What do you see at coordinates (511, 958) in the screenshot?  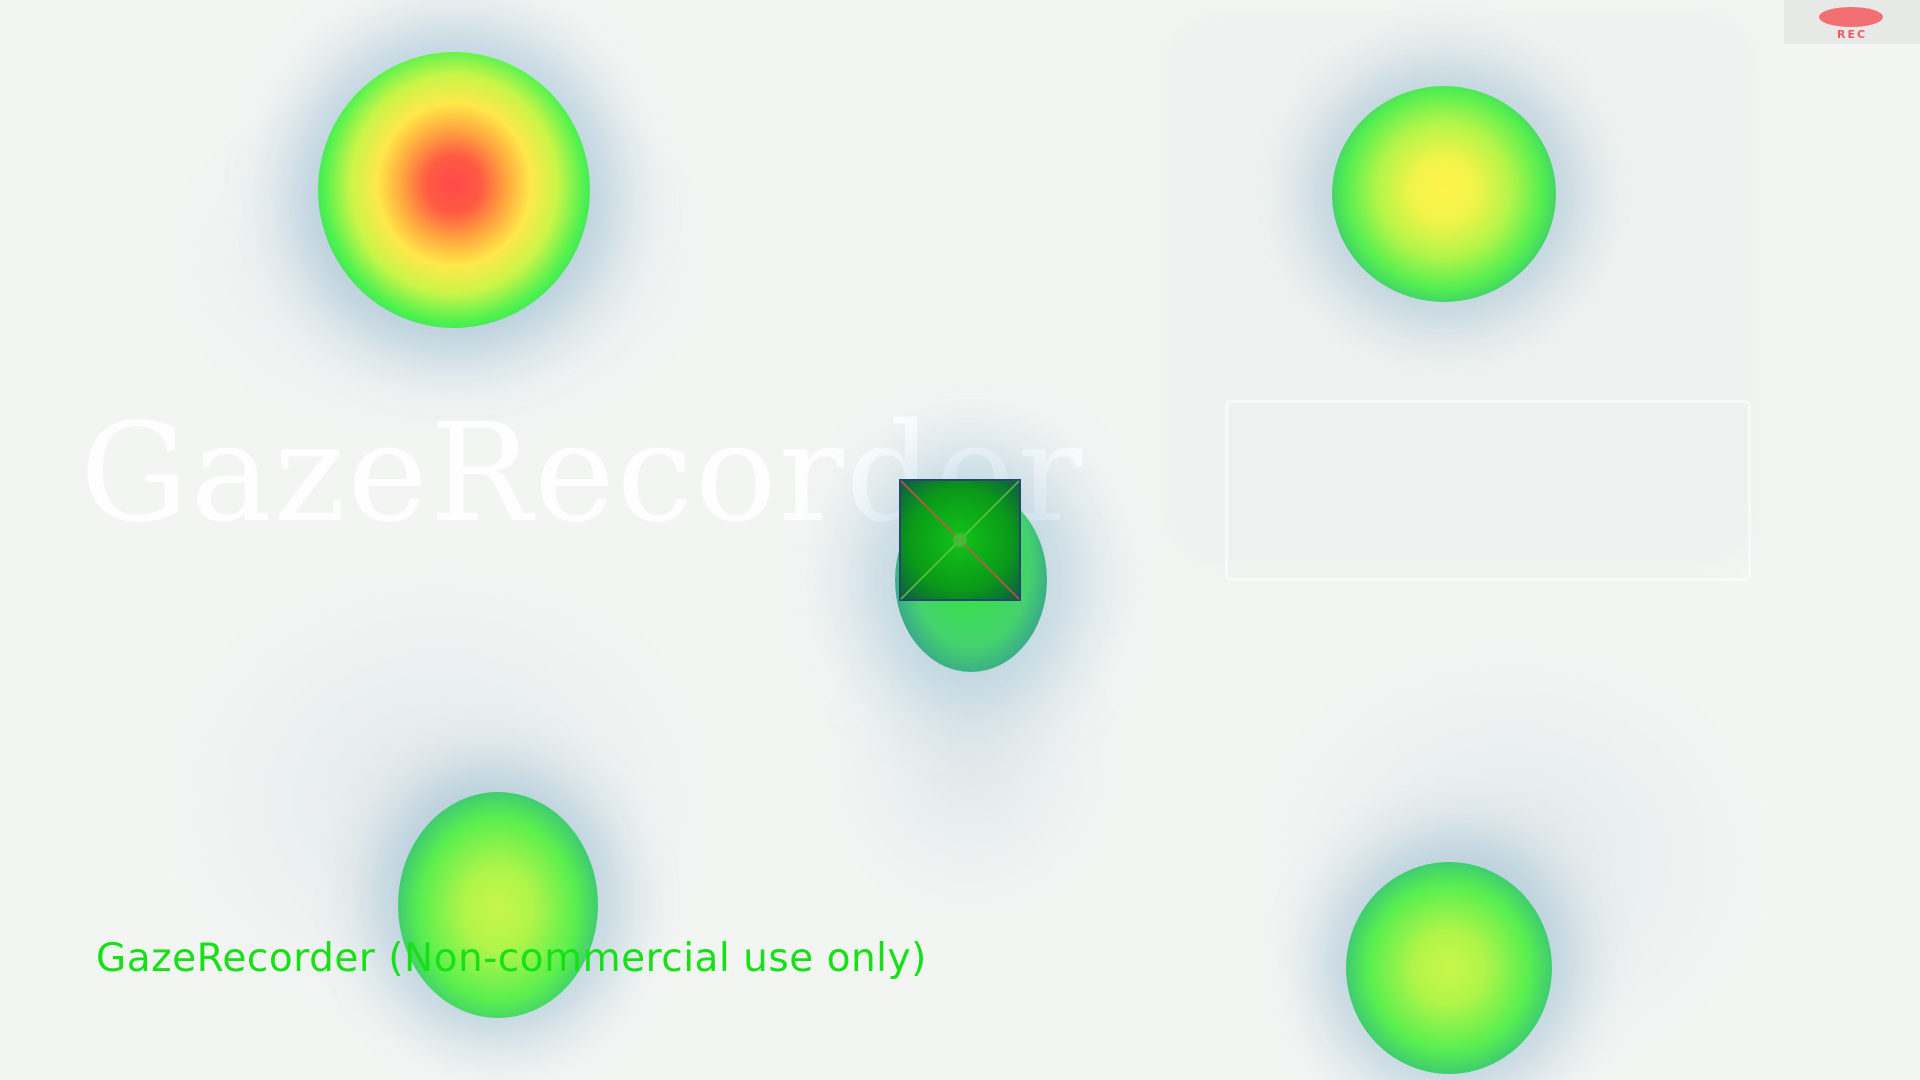 I see `license-caption: GazeRecorder (Non-commercial use only)` at bounding box center [511, 958].